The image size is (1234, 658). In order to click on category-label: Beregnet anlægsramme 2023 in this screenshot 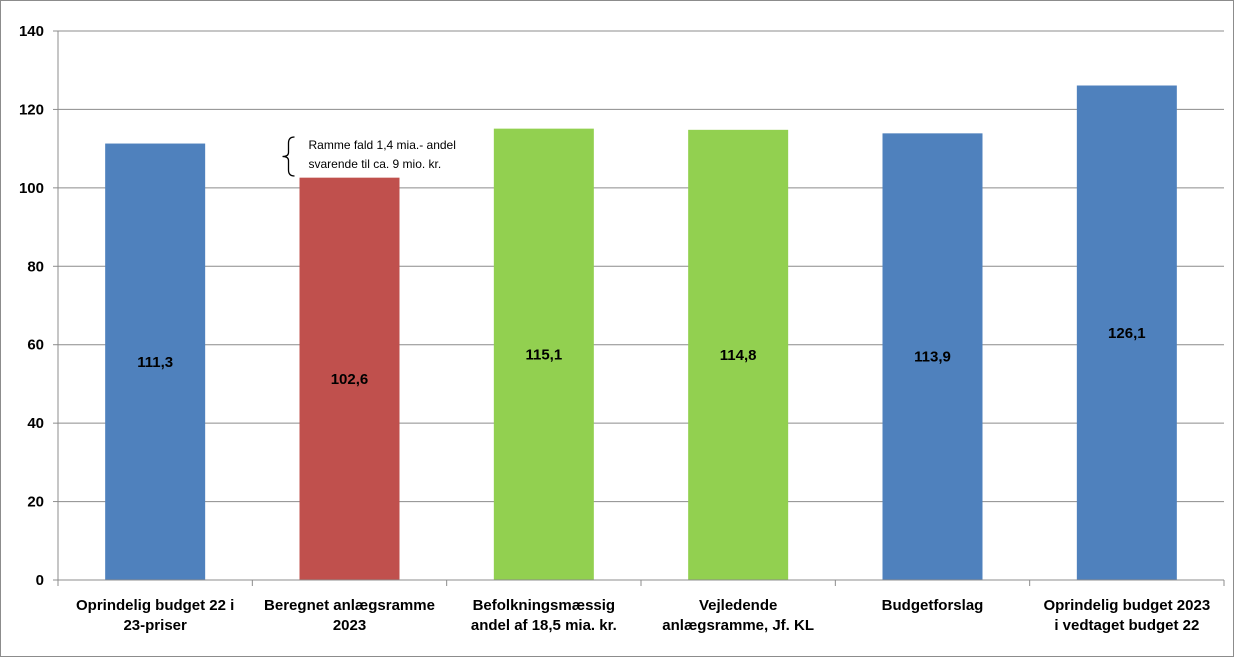, I will do `click(349, 615)`.